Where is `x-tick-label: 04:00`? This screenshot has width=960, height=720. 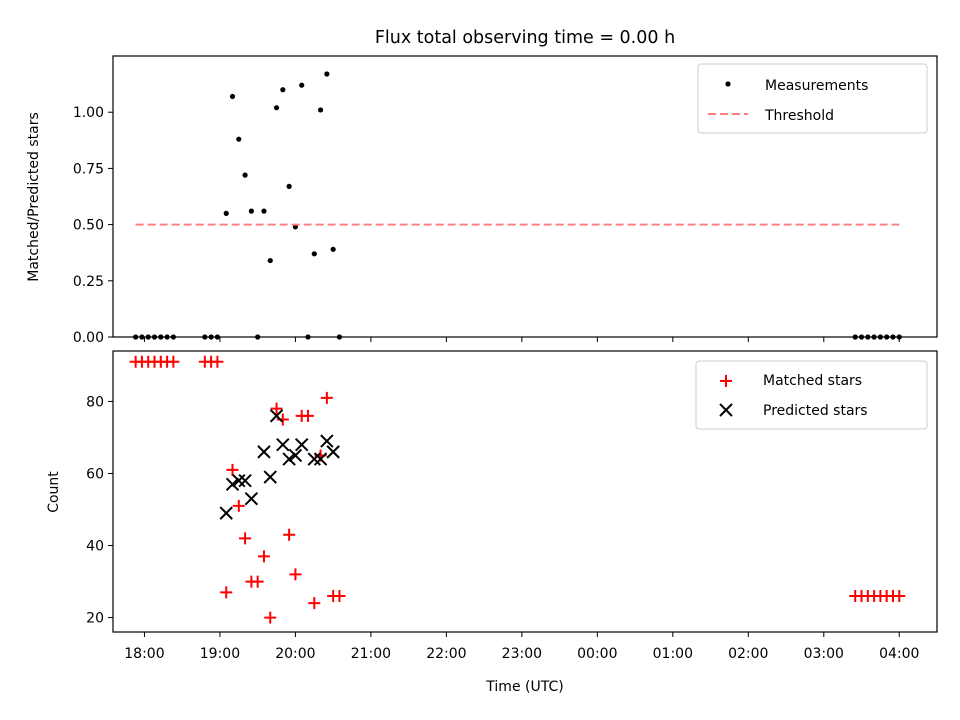
x-tick-label: 04:00 is located at coordinates (899, 654).